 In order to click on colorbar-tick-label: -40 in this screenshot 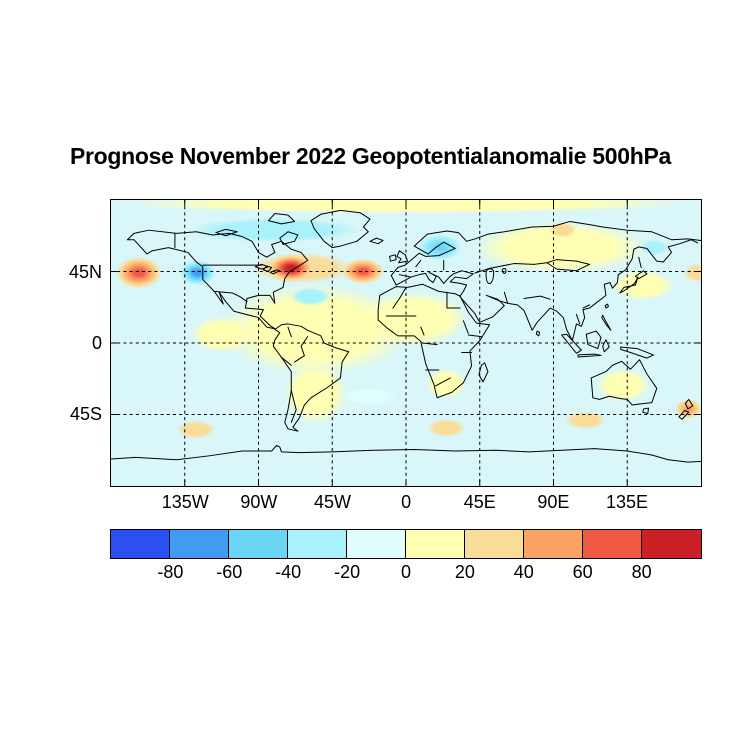, I will do `click(288, 572)`.